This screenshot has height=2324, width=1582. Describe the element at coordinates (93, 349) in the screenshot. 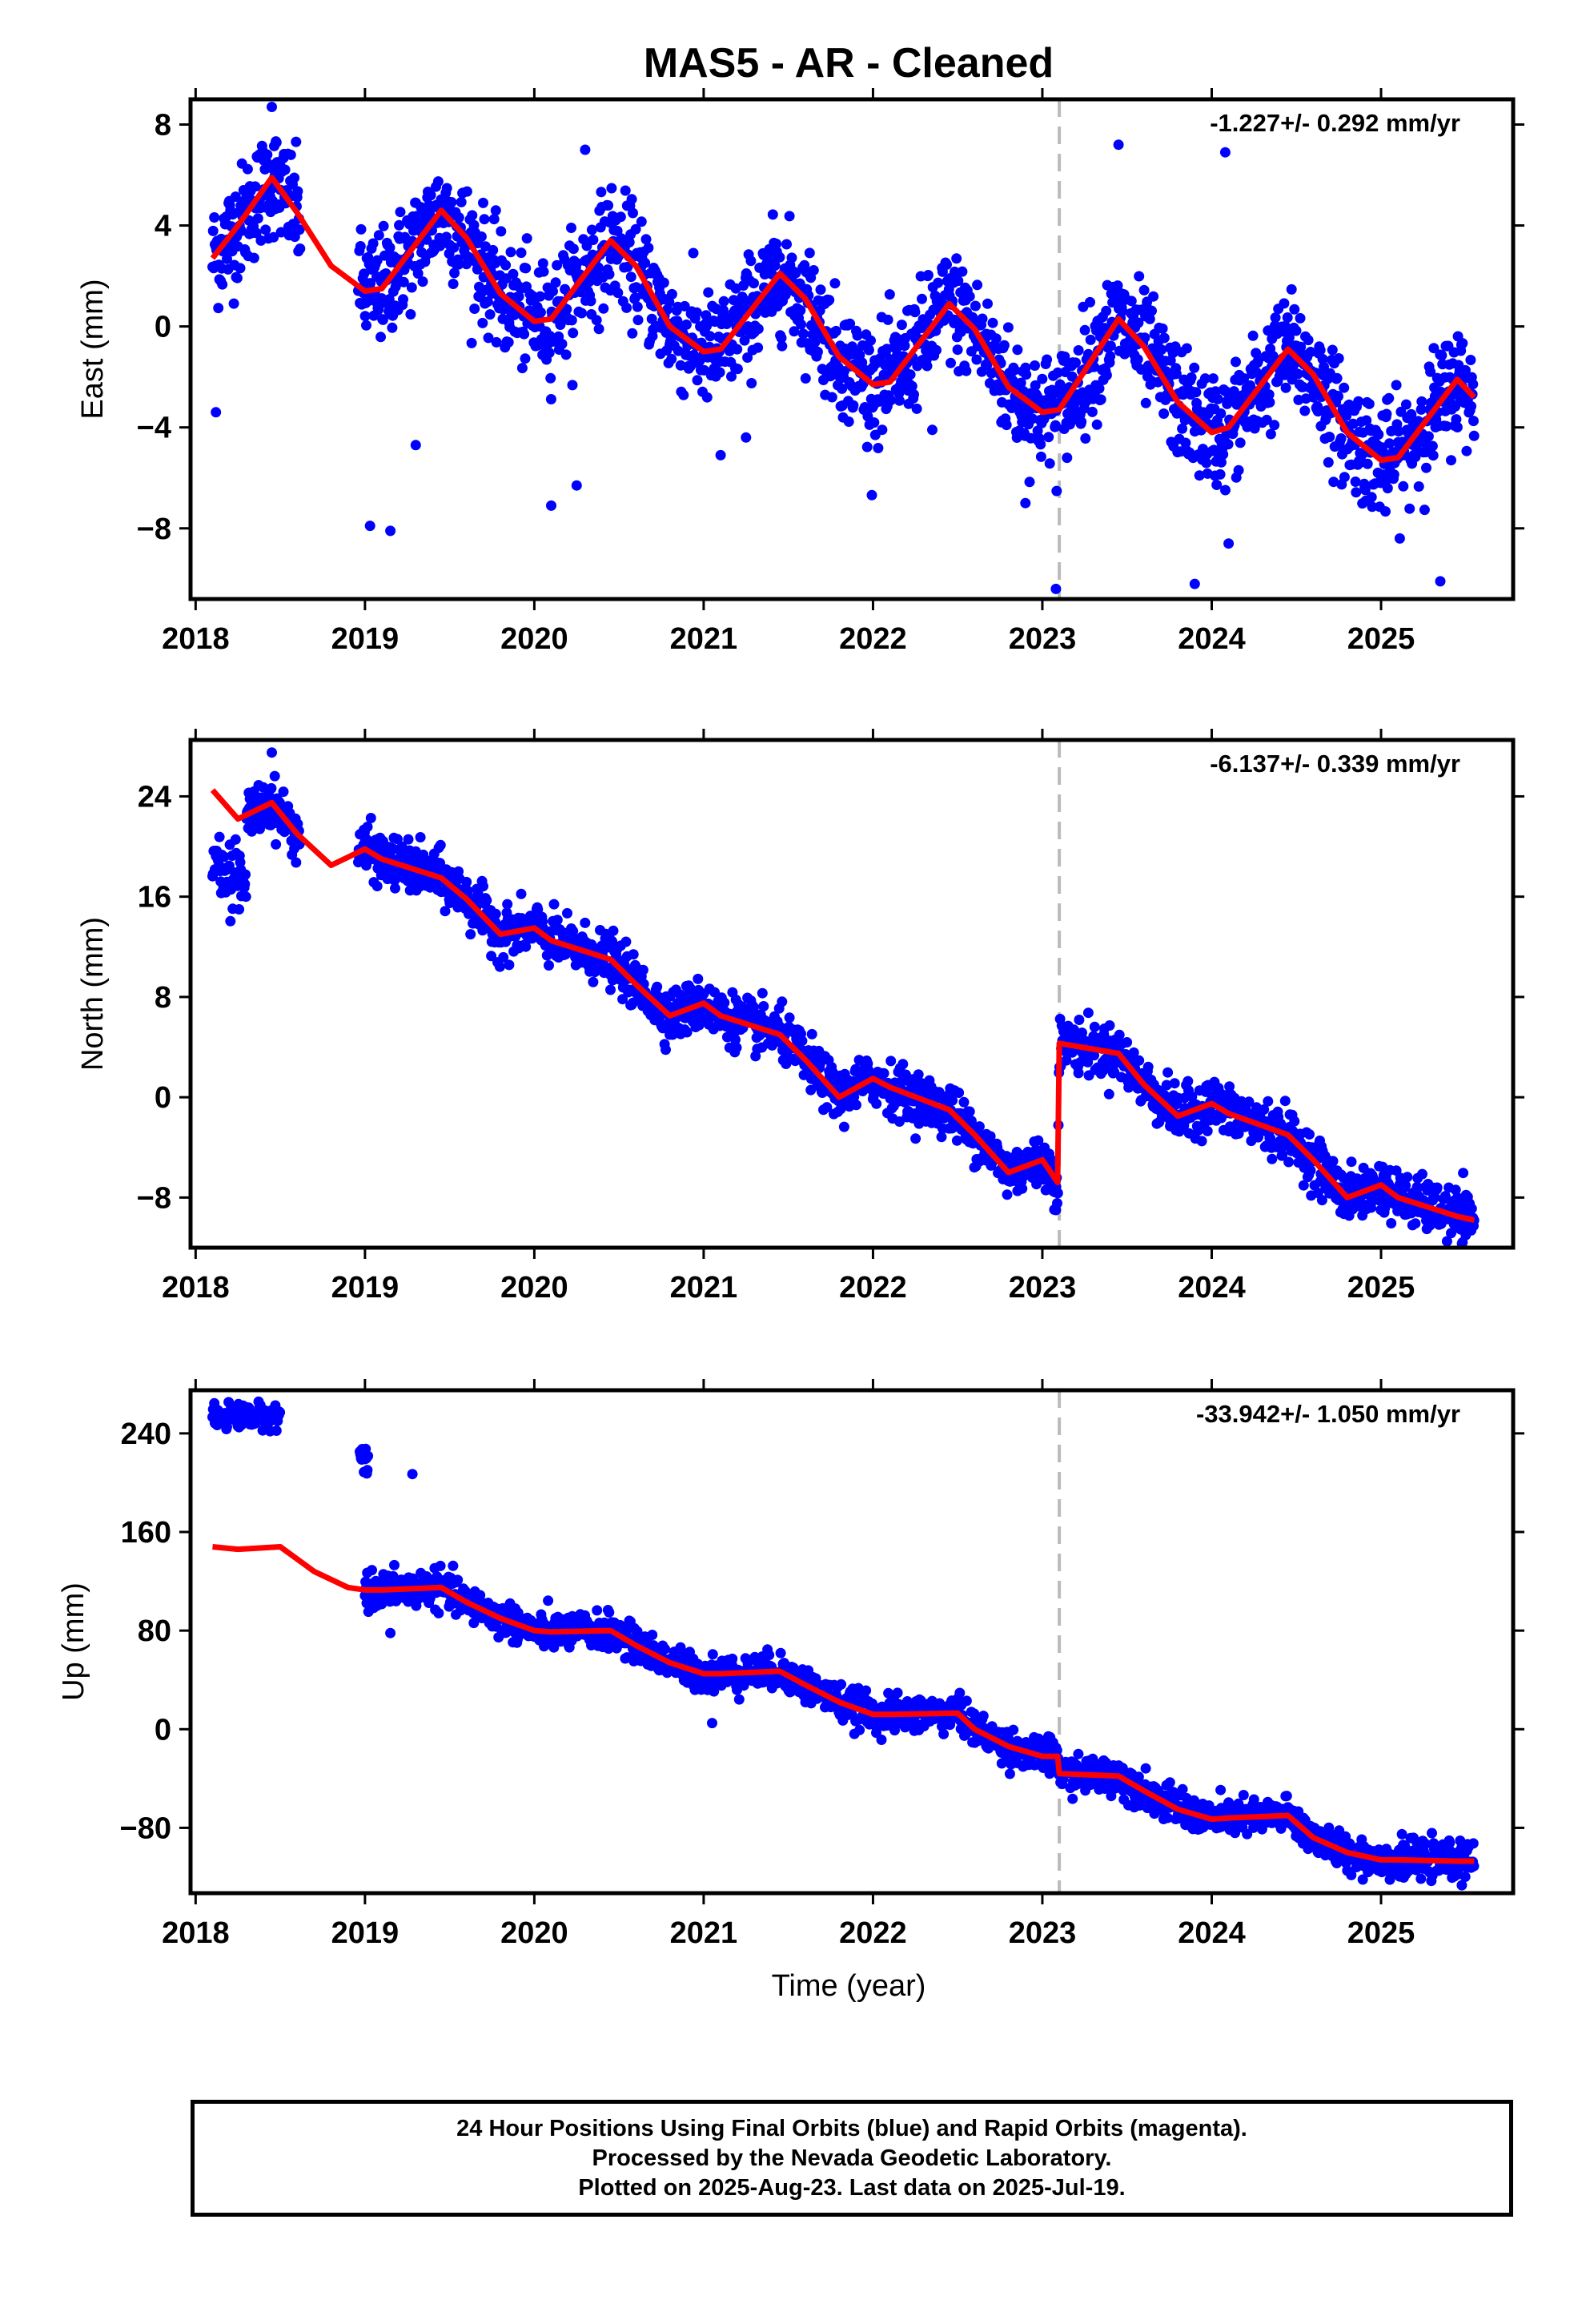

I see `y-axis-label: East (mm)` at that location.